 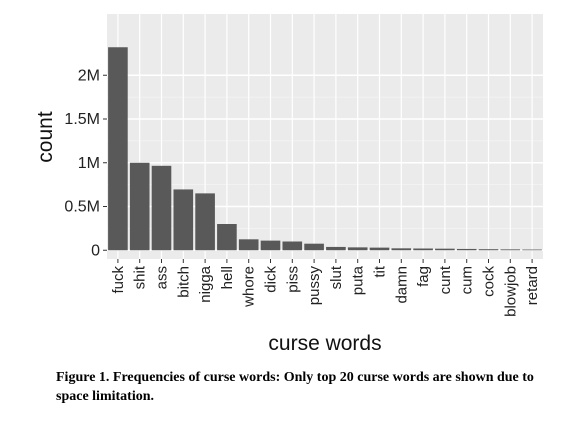 I want to click on x-tick-label-bitch: bitch, so click(x=183, y=282).